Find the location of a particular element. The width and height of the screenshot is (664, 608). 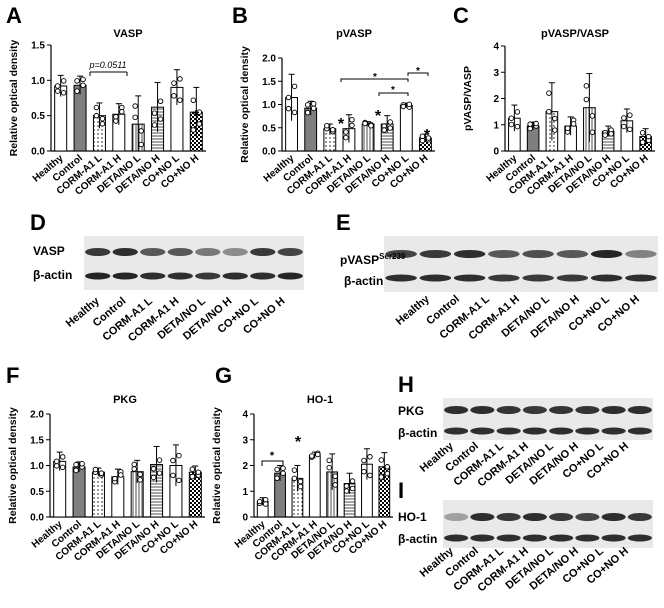

y-tick-label: 3 is located at coordinates (496, 73).